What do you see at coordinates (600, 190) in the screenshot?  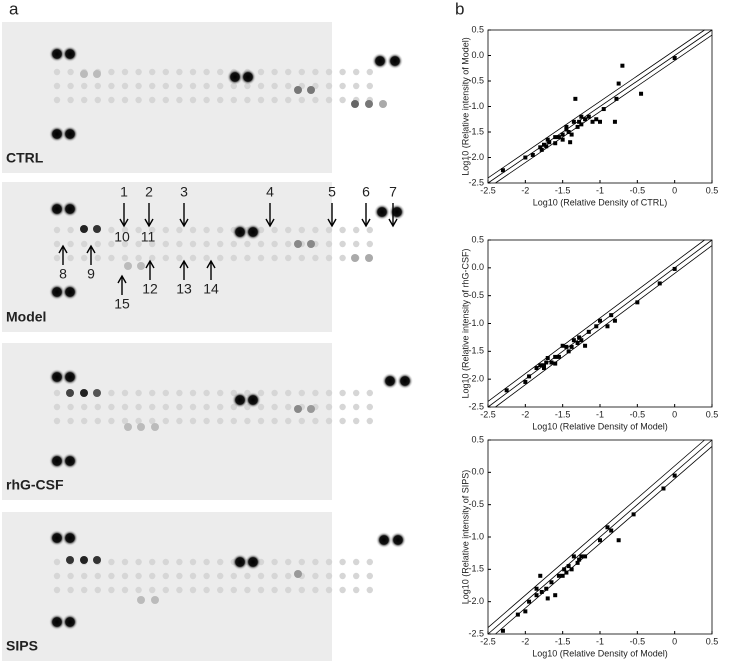 I see `x-tick-label: -1` at bounding box center [600, 190].